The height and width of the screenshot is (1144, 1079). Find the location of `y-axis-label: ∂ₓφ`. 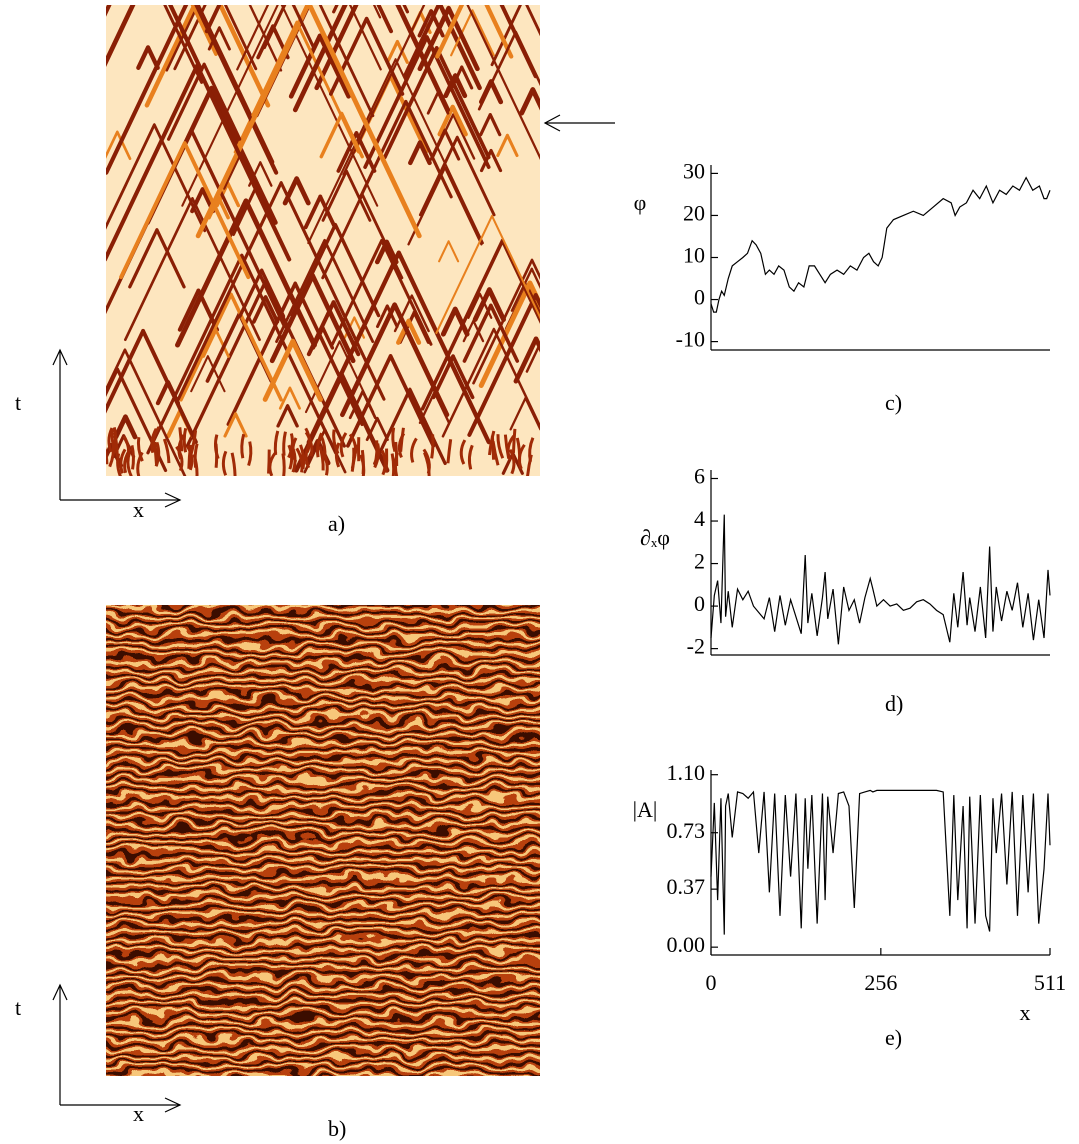

y-axis-label: ∂ₓφ is located at coordinates (655, 537).